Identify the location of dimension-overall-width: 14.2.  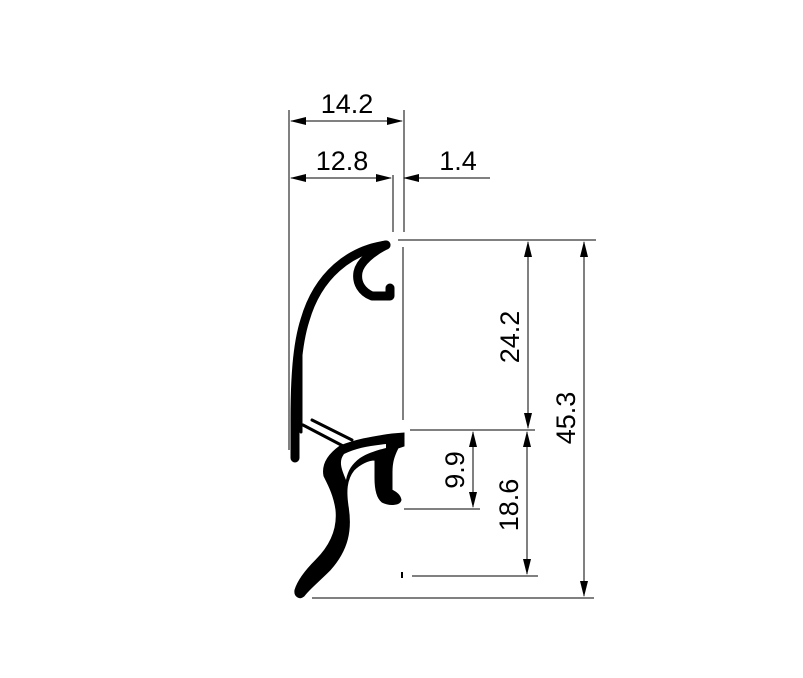
(346, 107).